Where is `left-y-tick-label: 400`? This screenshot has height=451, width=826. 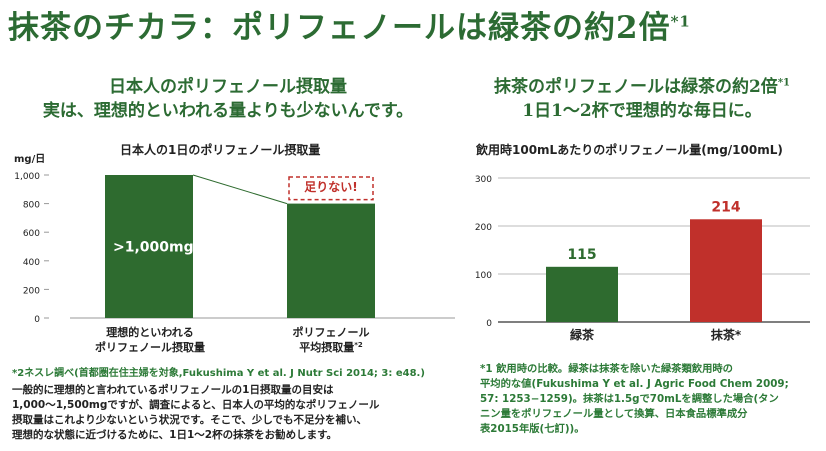
left-y-tick-label: 400 is located at coordinates (31, 263).